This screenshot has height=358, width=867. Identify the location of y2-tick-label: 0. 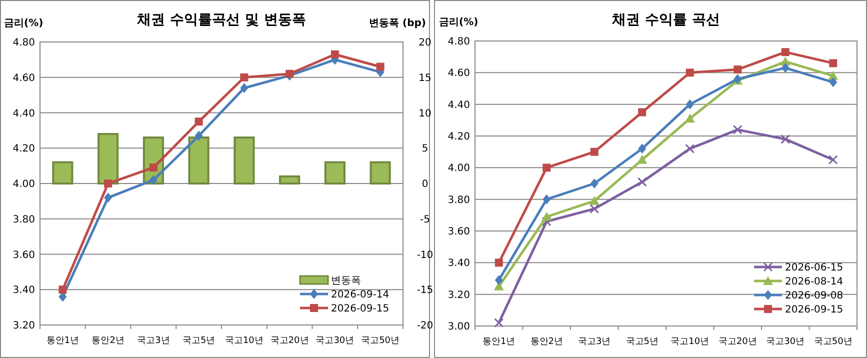
(425, 184).